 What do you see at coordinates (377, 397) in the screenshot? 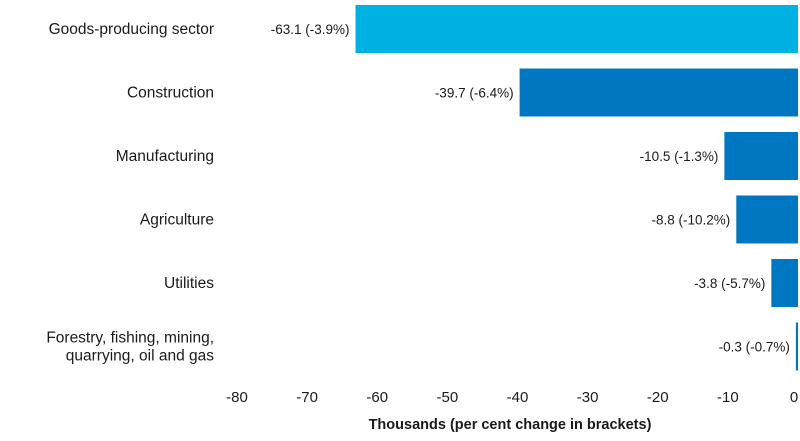
I see `x-tick-label-2: -60` at bounding box center [377, 397].